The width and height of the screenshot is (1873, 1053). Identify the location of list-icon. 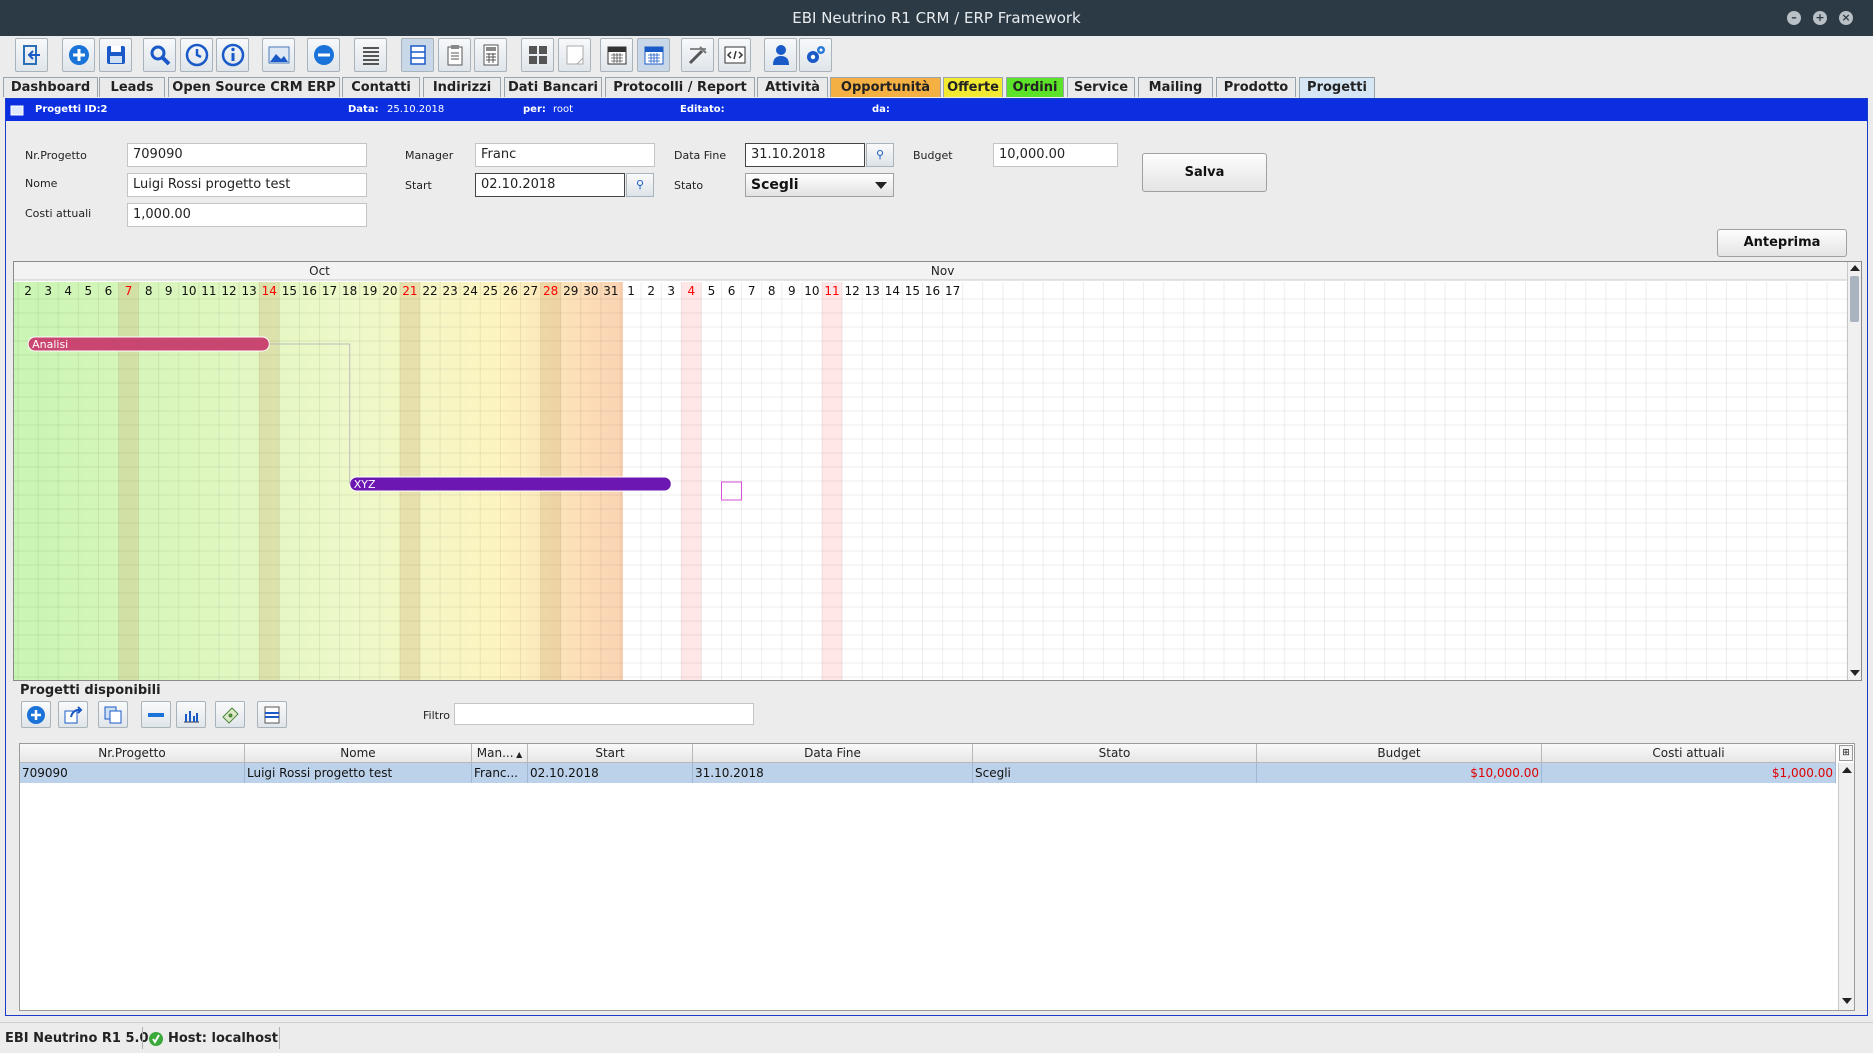
(371, 56).